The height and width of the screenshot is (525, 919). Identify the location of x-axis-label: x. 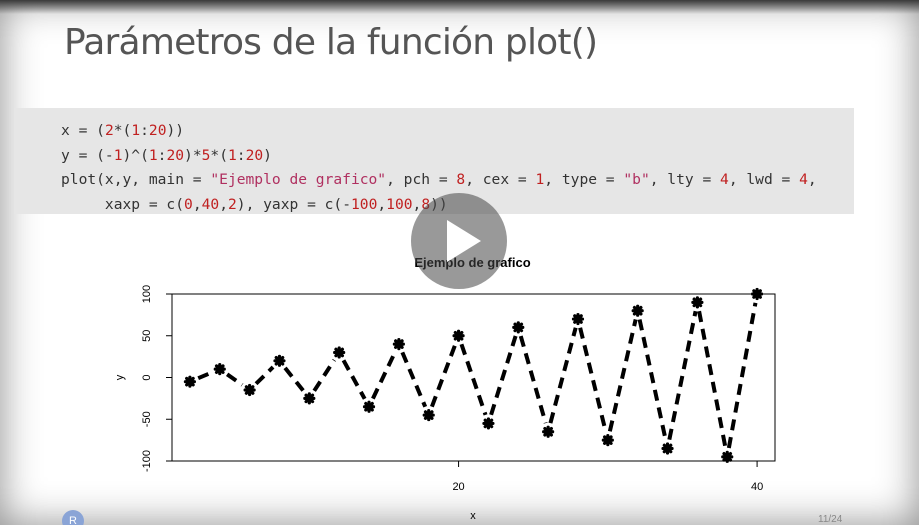
(473, 516).